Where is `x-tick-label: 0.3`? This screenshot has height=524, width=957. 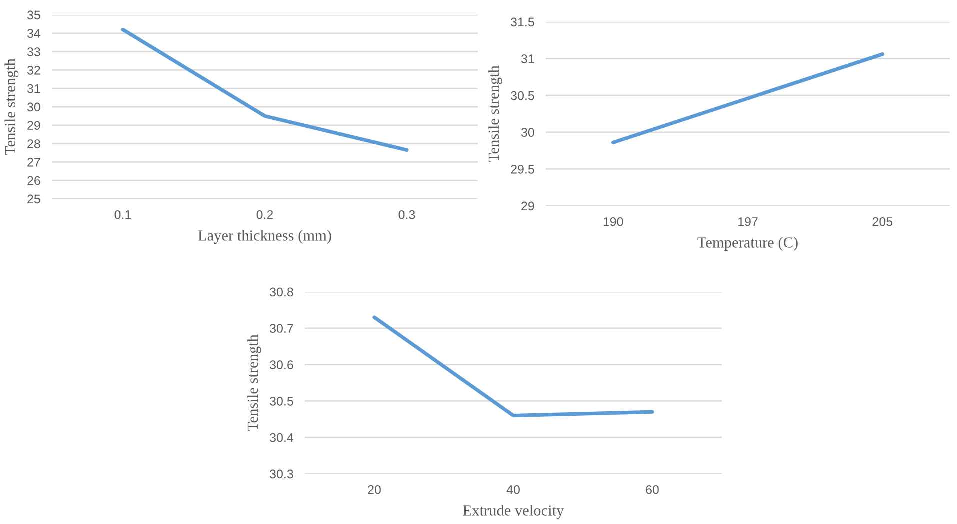
x-tick-label: 0.3 is located at coordinates (407, 215).